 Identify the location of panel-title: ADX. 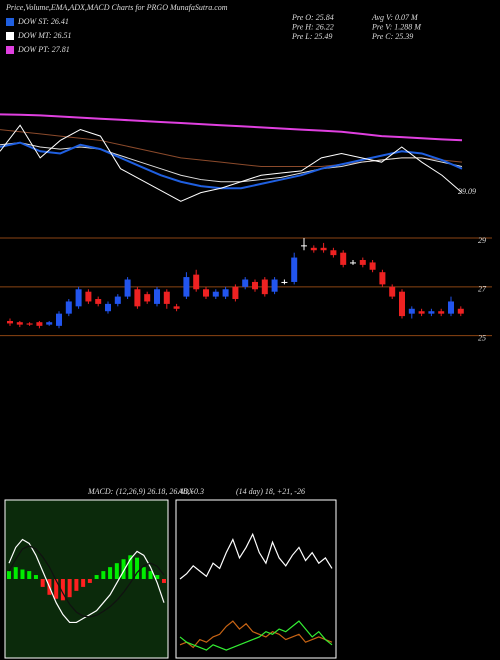
(186, 491).